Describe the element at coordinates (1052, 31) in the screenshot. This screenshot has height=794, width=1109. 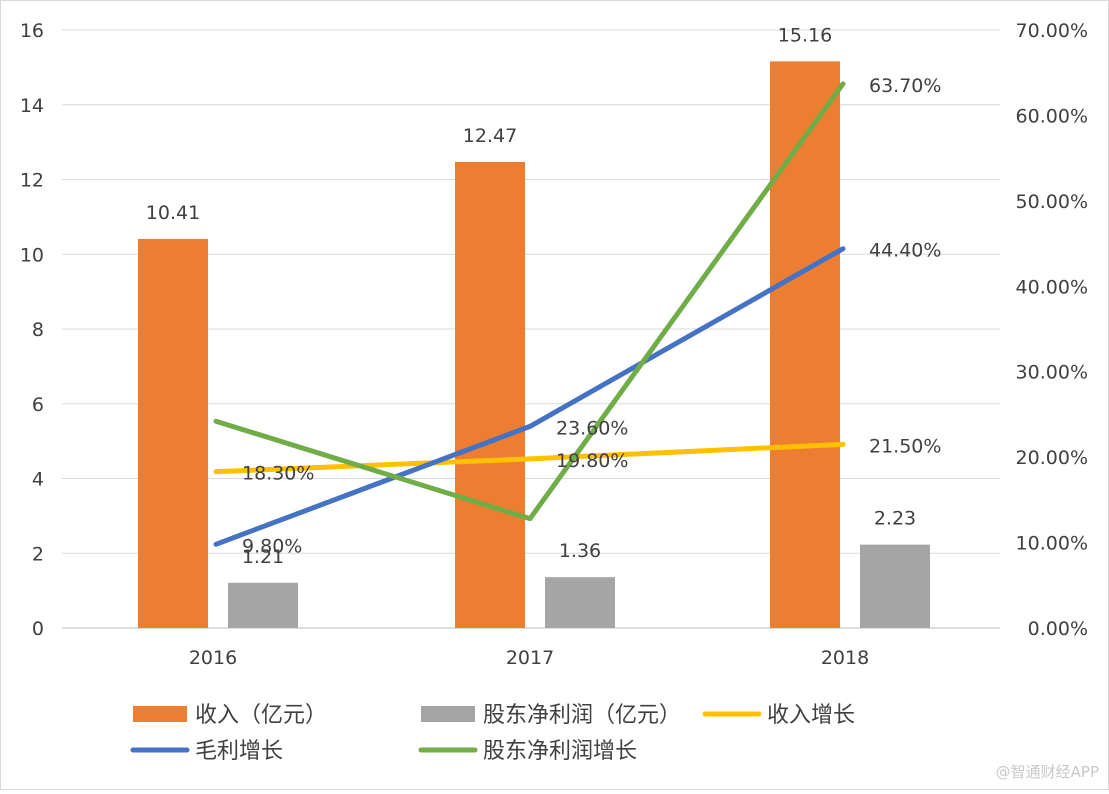
I see `y-right-tick-label: 70.00%` at that location.